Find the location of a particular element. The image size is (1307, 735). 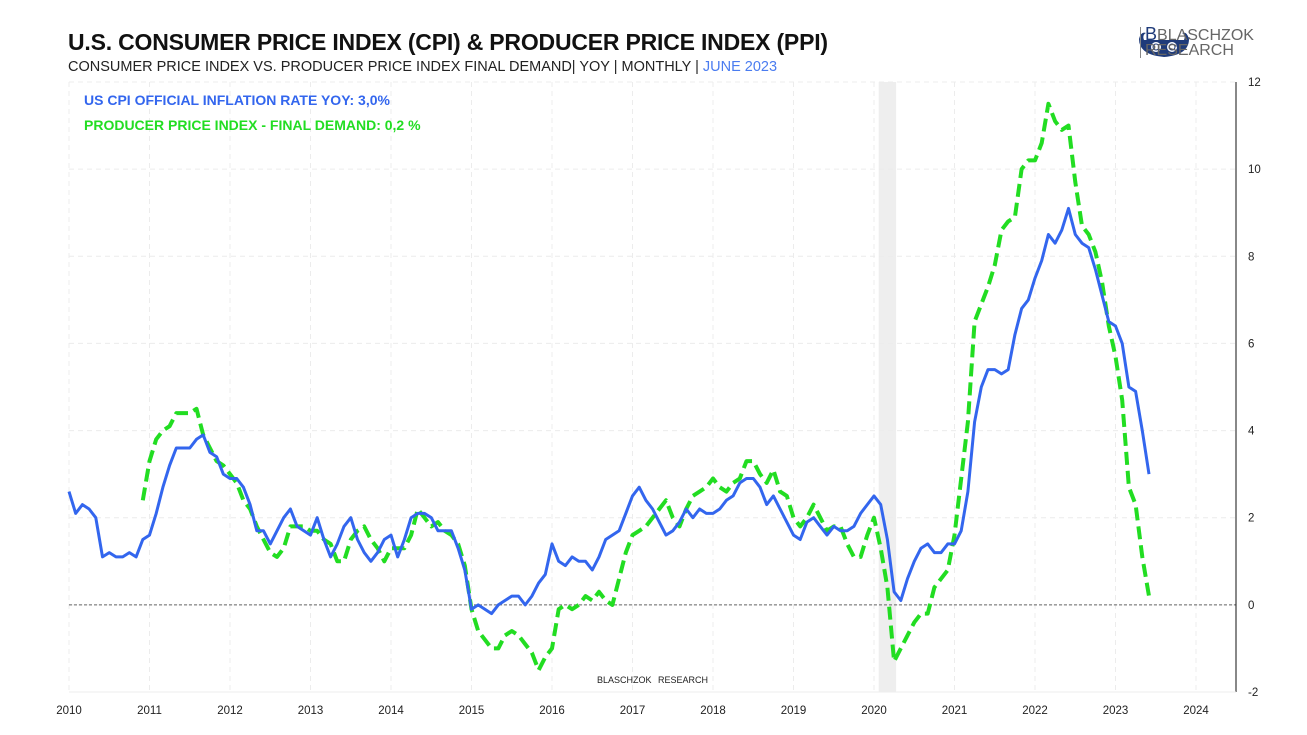

y-tick-label: 8 is located at coordinates (1251, 257).